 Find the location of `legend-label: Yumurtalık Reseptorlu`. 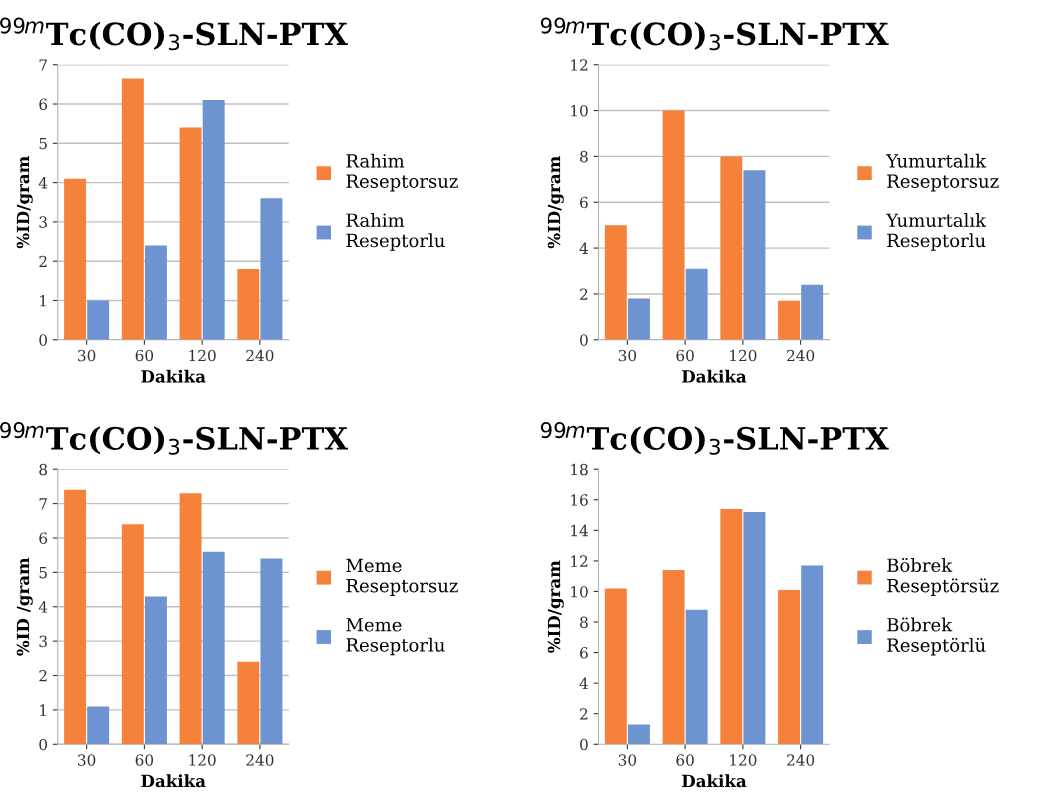

legend-label: Yumurtalık Reseptorlu is located at coordinates (936, 232).